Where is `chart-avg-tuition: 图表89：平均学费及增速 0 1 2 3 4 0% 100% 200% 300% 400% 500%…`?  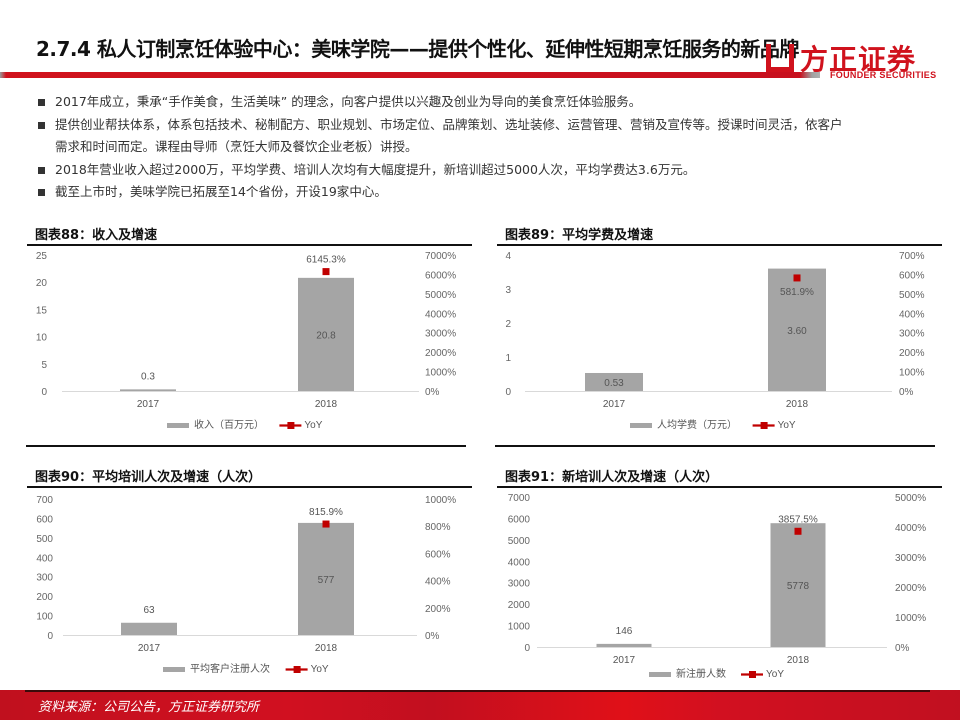
chart-avg-tuition: 图表89：平均学费及增速 0 1 2 3 4 0% 100% 200% 300% 400% 500%… is located at coordinates (722, 336).